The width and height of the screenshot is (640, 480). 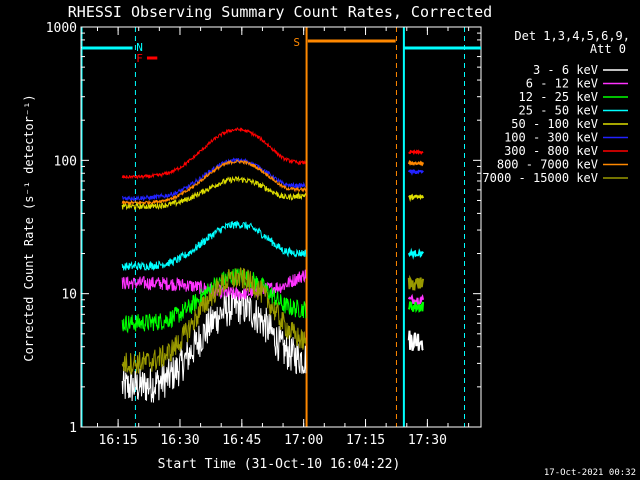 What do you see at coordinates (118, 440) in the screenshot?
I see `x-tick-label: 16:15` at bounding box center [118, 440].